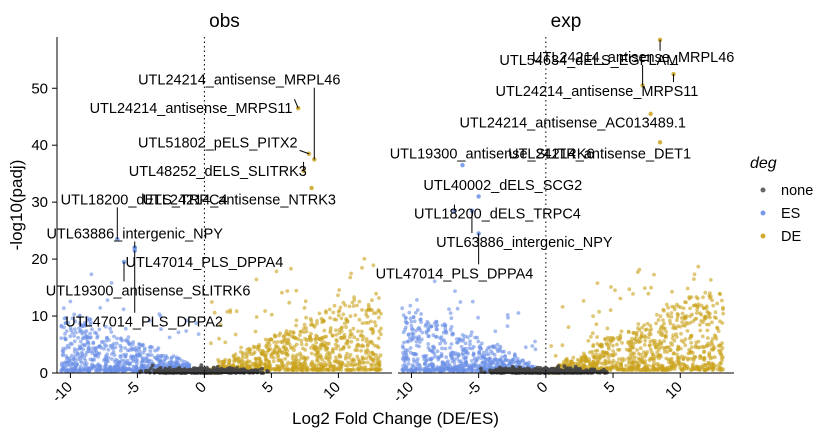 This screenshot has width=825, height=432. What do you see at coordinates (562, 389) in the screenshot?
I see `x-axis: -10 -5 0 5 10` at bounding box center [562, 389].